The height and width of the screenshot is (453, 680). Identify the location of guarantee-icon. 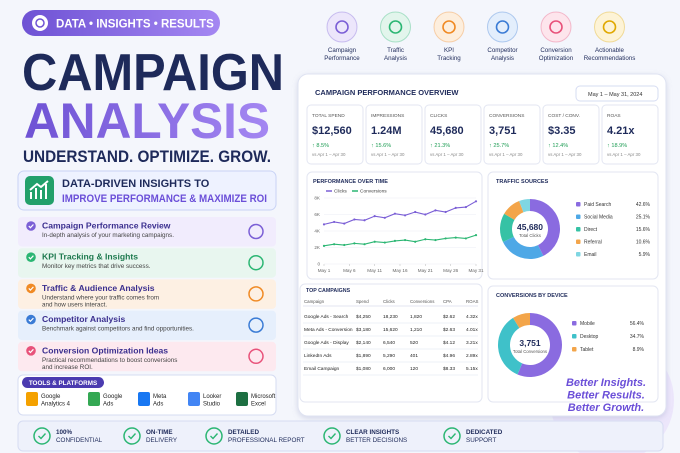
(332, 436).